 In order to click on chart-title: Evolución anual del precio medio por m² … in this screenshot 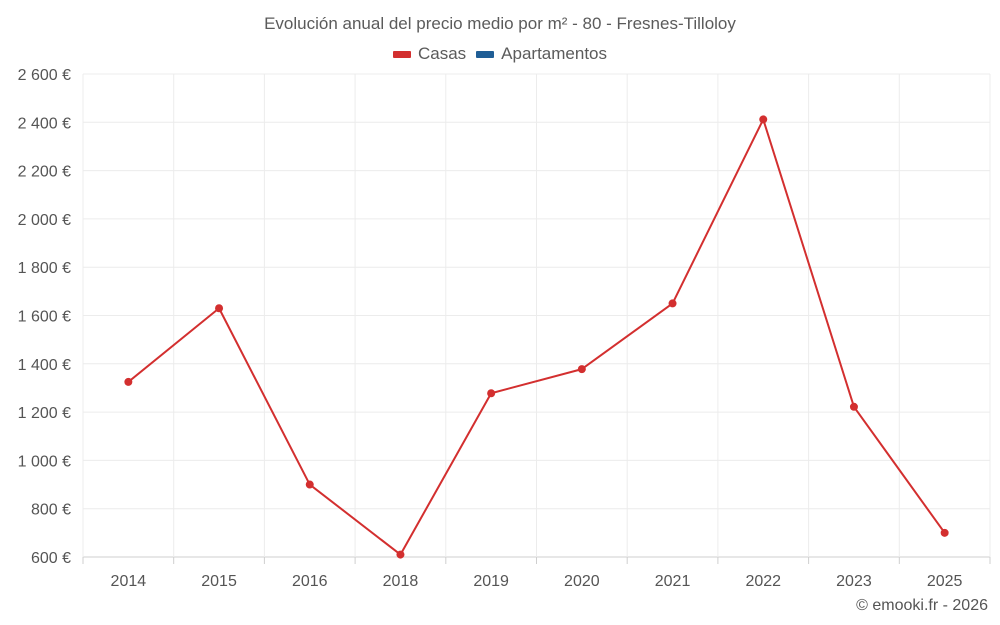, I will do `click(500, 23)`.